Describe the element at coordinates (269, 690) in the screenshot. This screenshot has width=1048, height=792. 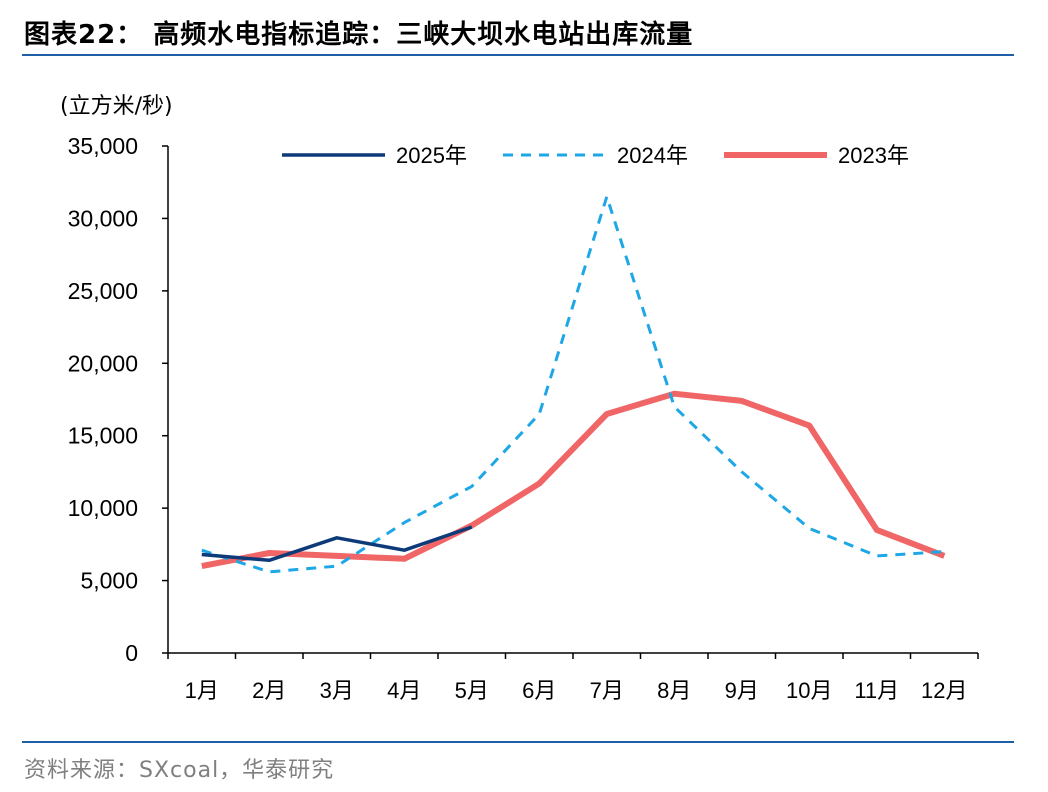
I see `x-tick-label: 2月` at that location.